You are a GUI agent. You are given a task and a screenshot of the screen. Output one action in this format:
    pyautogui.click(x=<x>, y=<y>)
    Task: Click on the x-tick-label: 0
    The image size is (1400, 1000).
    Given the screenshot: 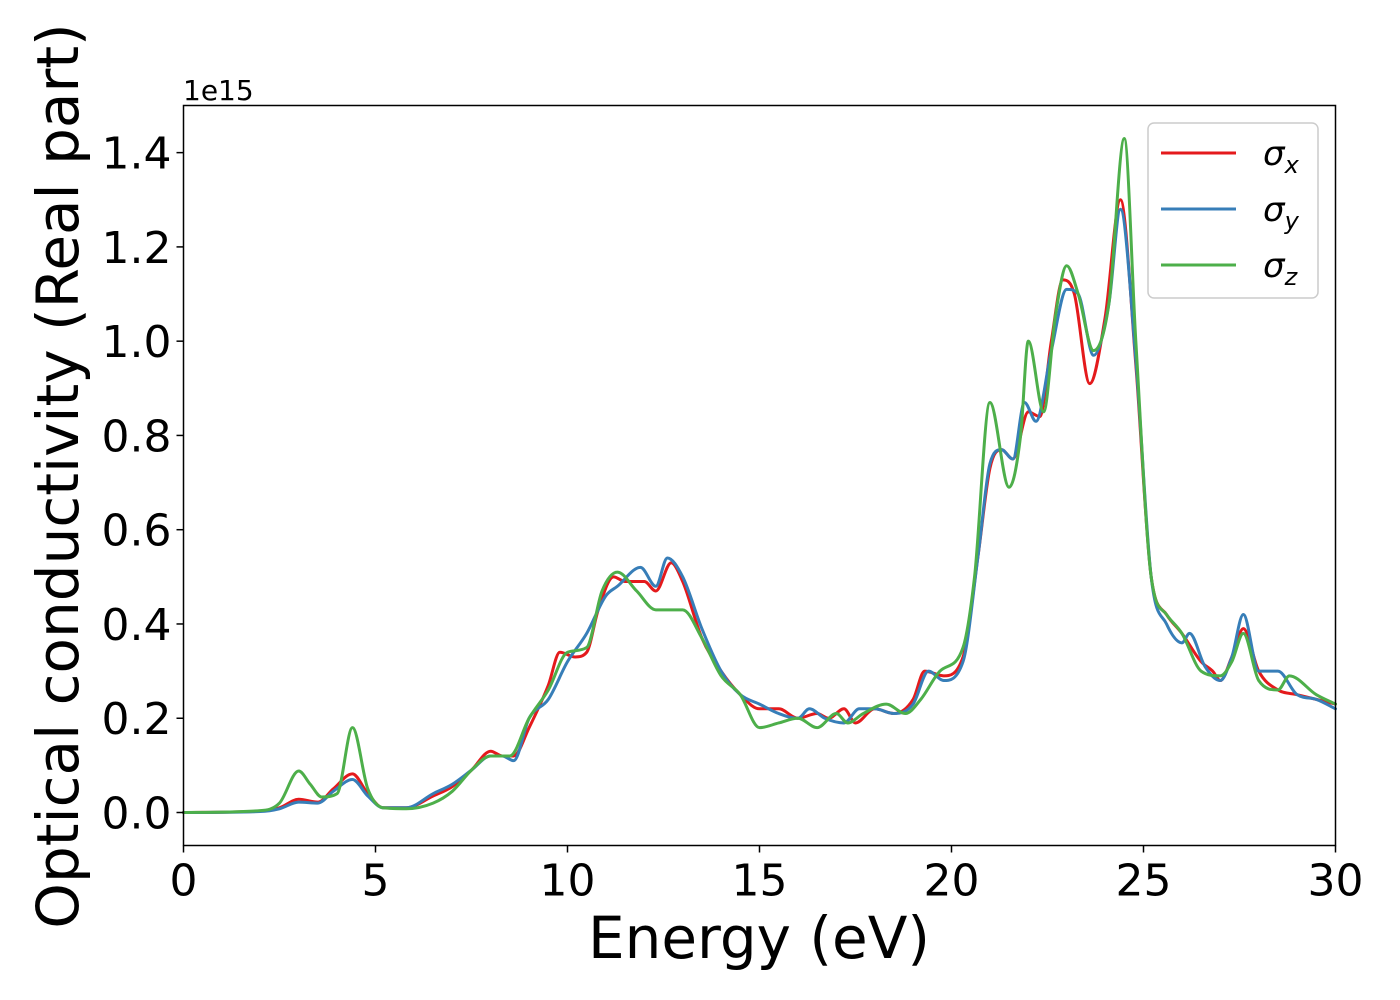 What is the action you would take?
    pyautogui.click(x=184, y=881)
    